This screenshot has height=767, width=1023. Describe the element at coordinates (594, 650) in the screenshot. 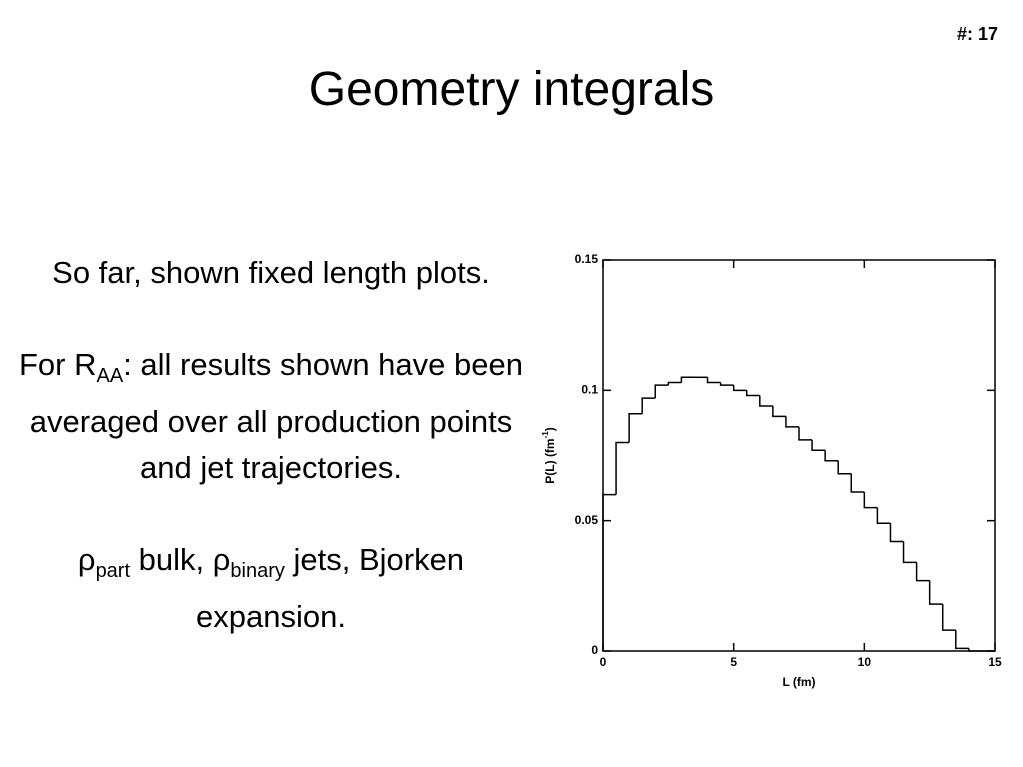

I see `y-tick-label: 0` at that location.